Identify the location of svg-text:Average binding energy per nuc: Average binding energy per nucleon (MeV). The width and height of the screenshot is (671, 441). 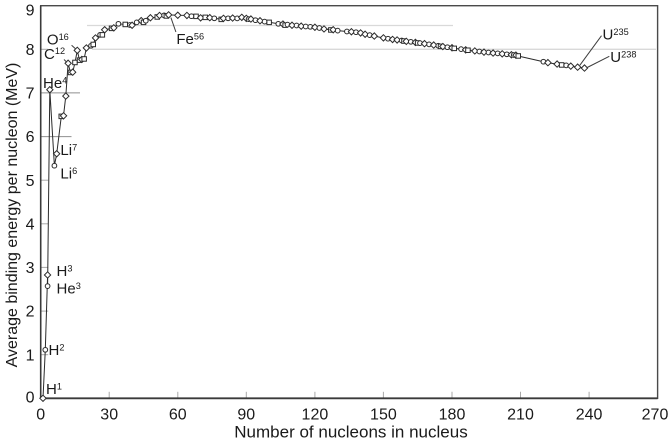
(12, 215).